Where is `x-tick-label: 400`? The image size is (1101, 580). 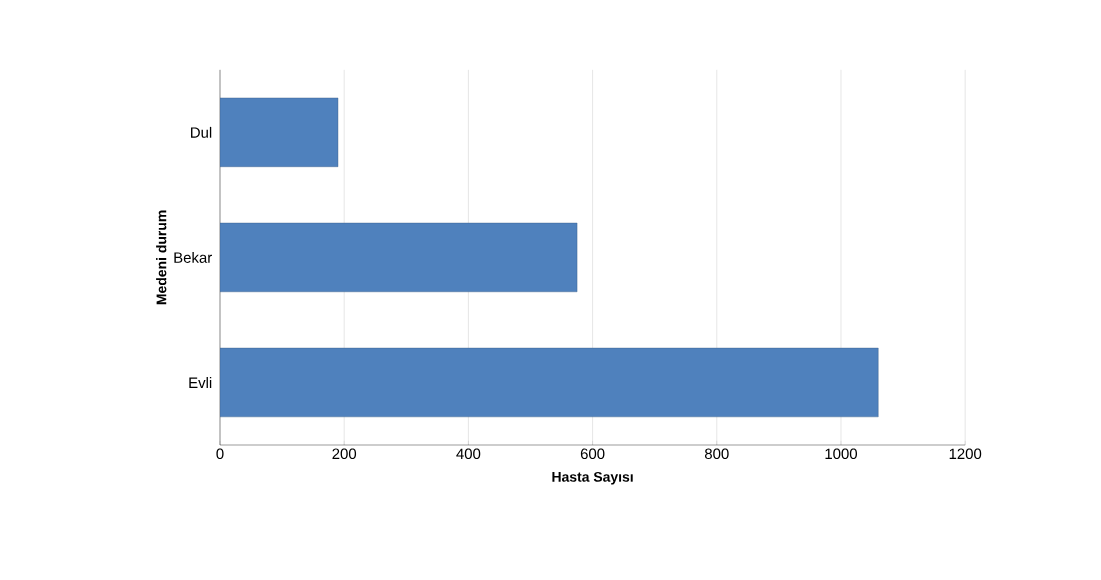 x-tick-label: 400 is located at coordinates (468, 454).